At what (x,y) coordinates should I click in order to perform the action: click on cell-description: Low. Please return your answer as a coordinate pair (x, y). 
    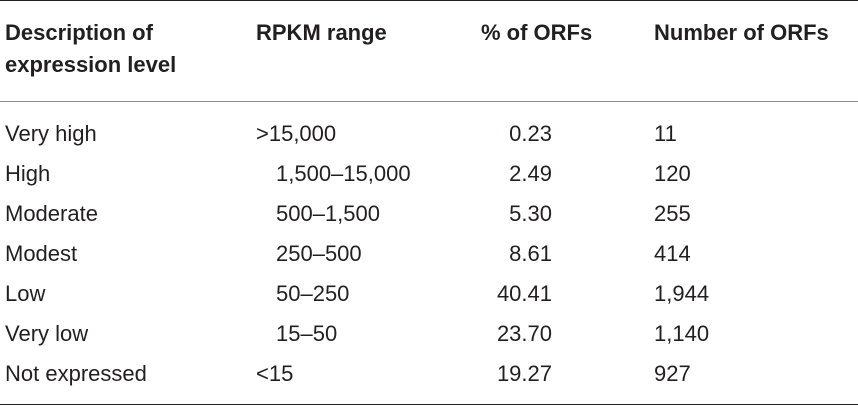
    Looking at the image, I should click on (25, 293).